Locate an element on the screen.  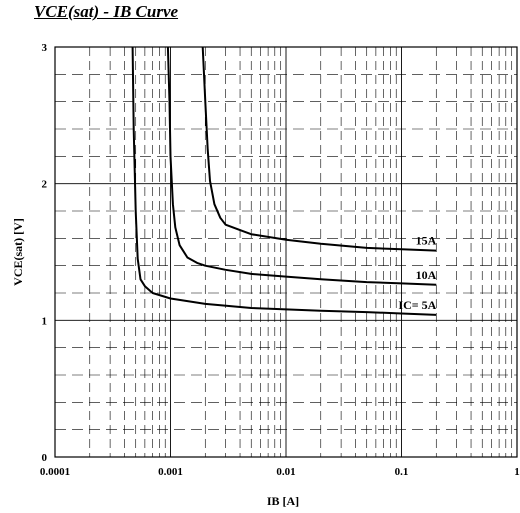
x-tick-label: 1 is located at coordinates (517, 472).